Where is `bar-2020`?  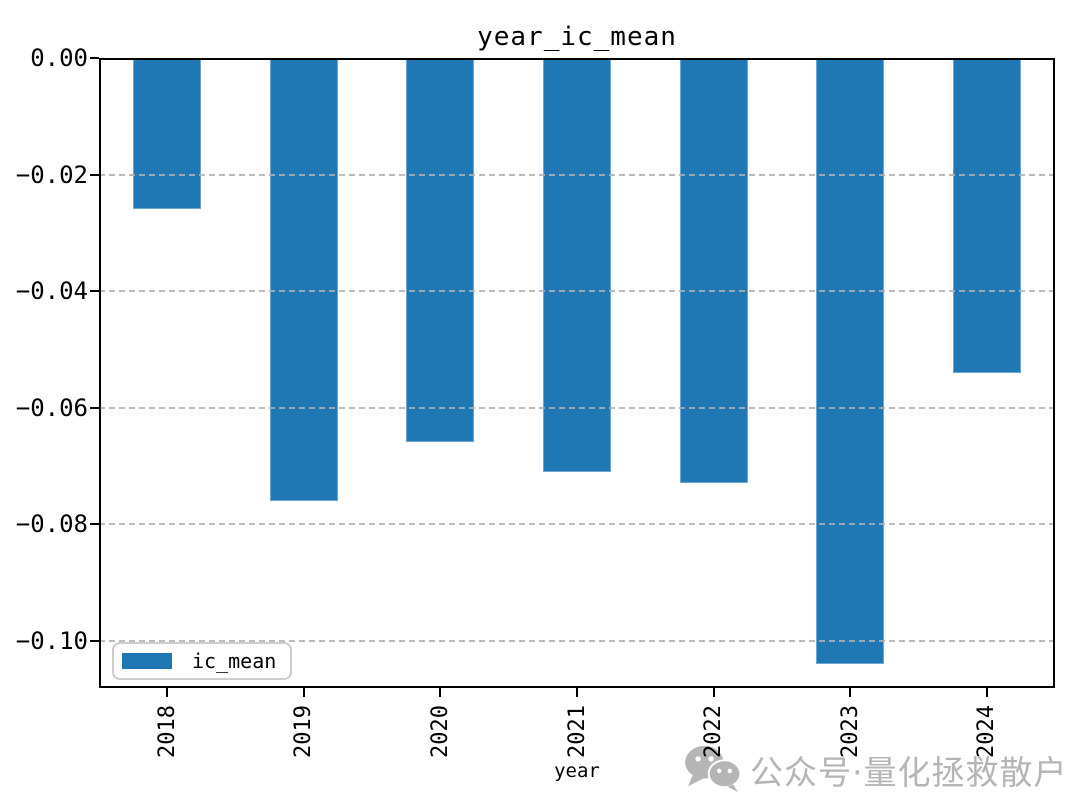
bar-2020 is located at coordinates (440, 250).